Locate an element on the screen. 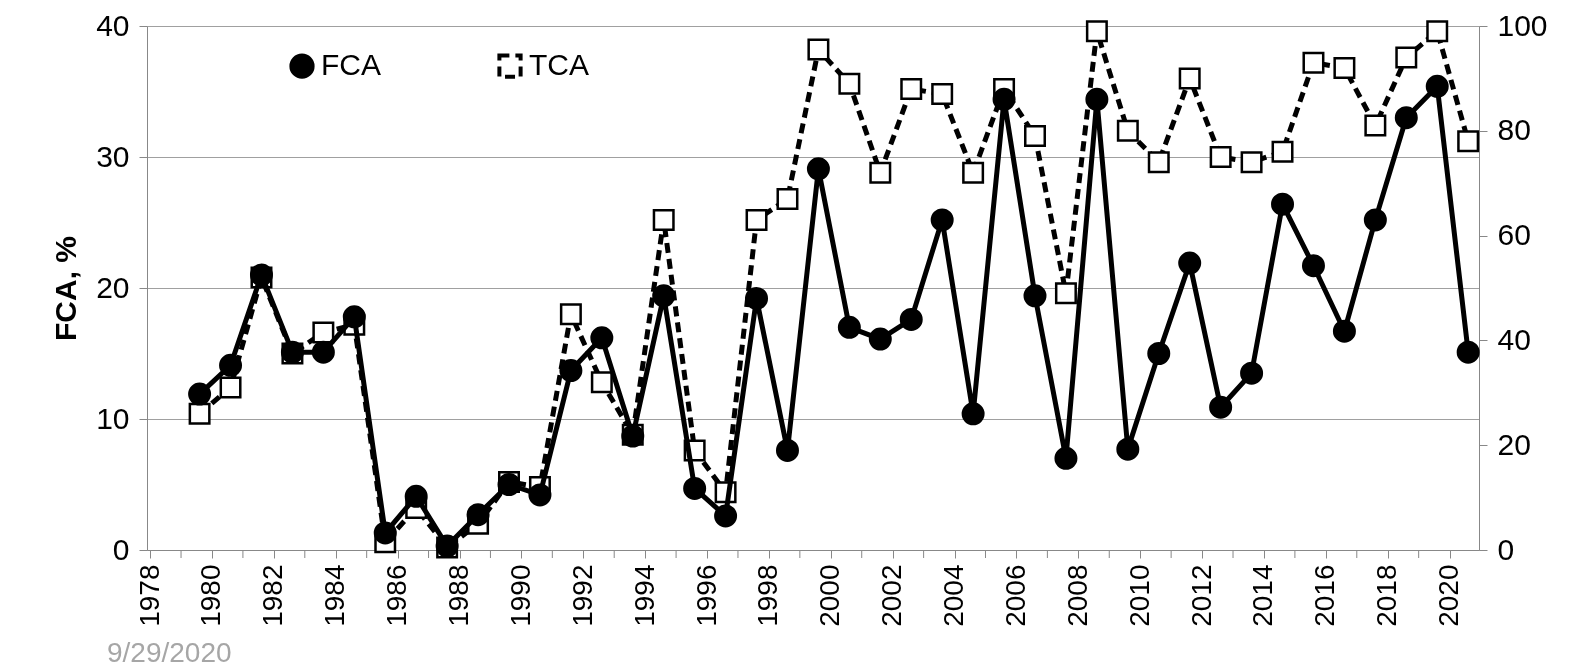 The width and height of the screenshot is (1590, 668). x-tick-label: 1988 is located at coordinates (458, 595).